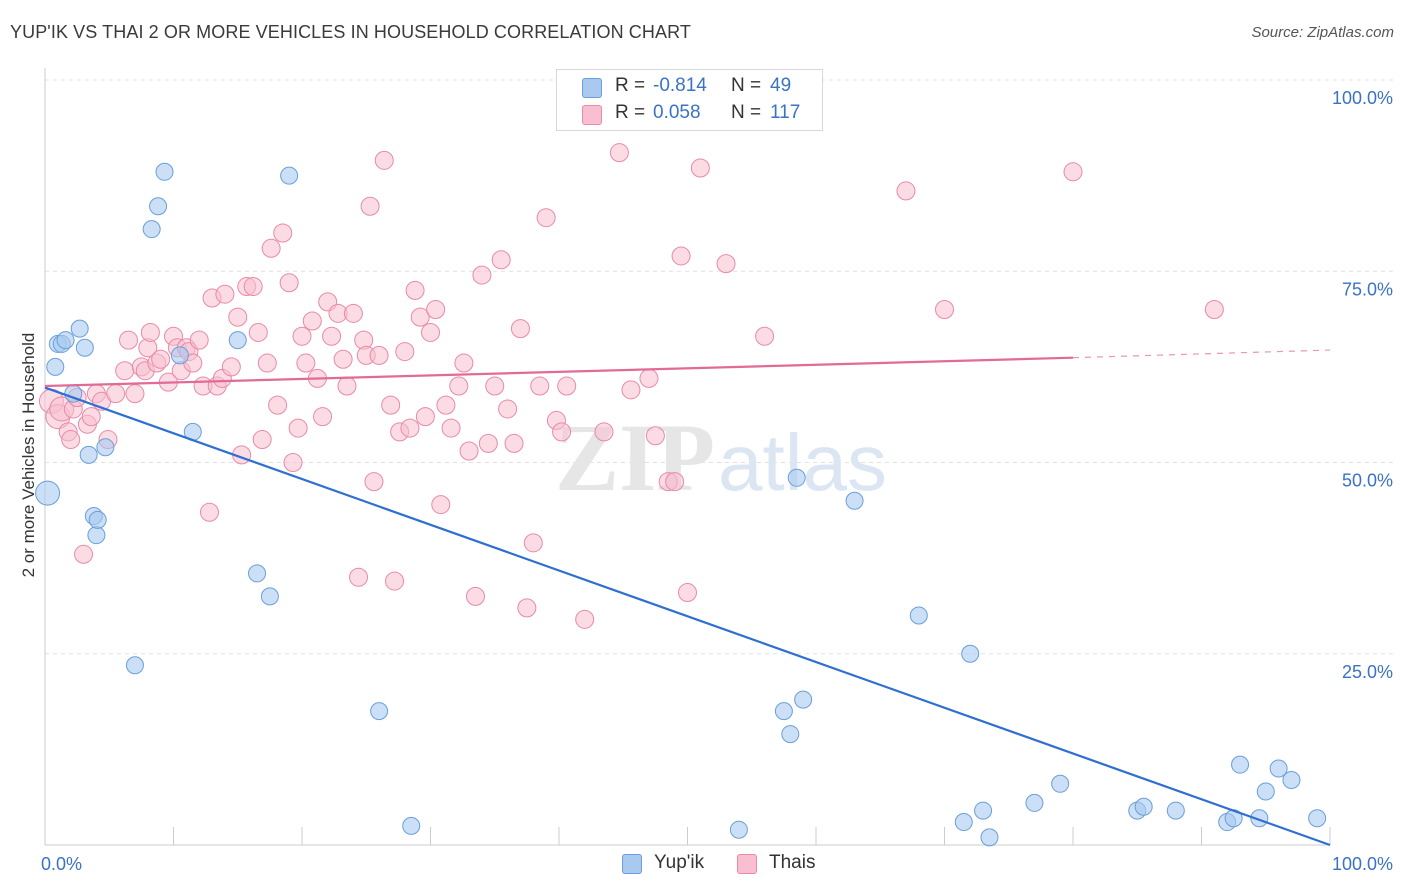 This screenshot has width=1406, height=892. Describe the element at coordinates (61, 864) in the screenshot. I see `x-tick-label: 0.0%` at that location.